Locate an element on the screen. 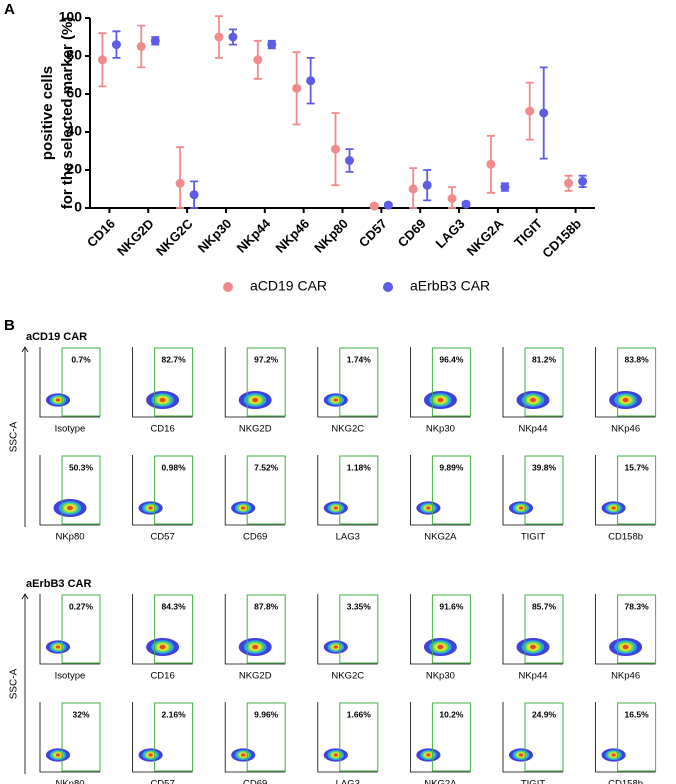  flow-plot: 97.2% NKG2D is located at coordinates (255, 391).